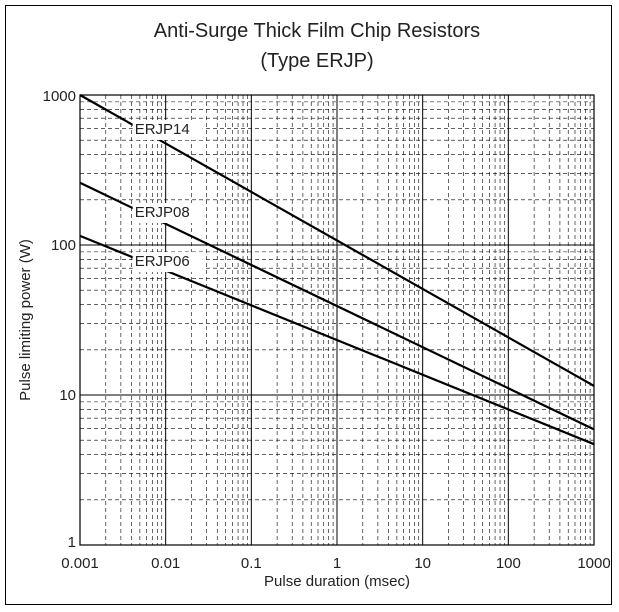  I want to click on chart-title: Anti-Surge Thick Film Chip Resistors, so click(317, 31).